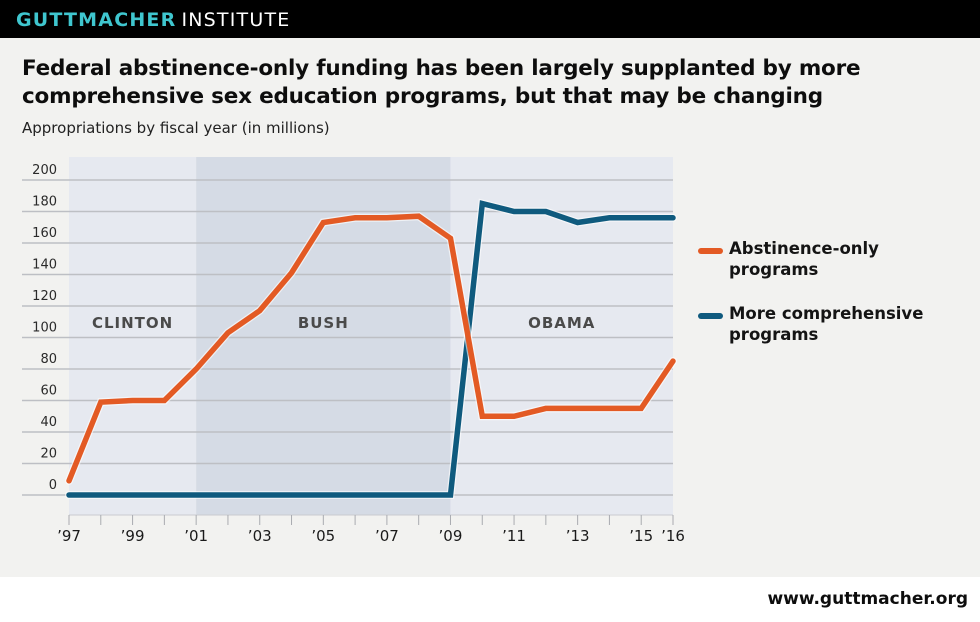  I want to click on x-tick-label: ’09, so click(451, 536).